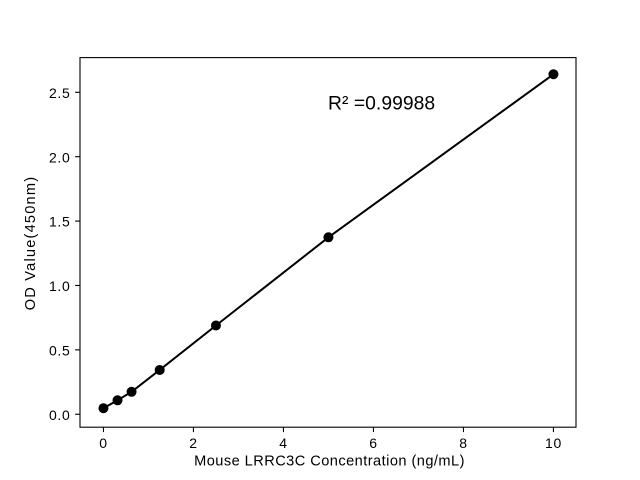 The height and width of the screenshot is (480, 640). I want to click on svg-text: 8, so click(463, 443).